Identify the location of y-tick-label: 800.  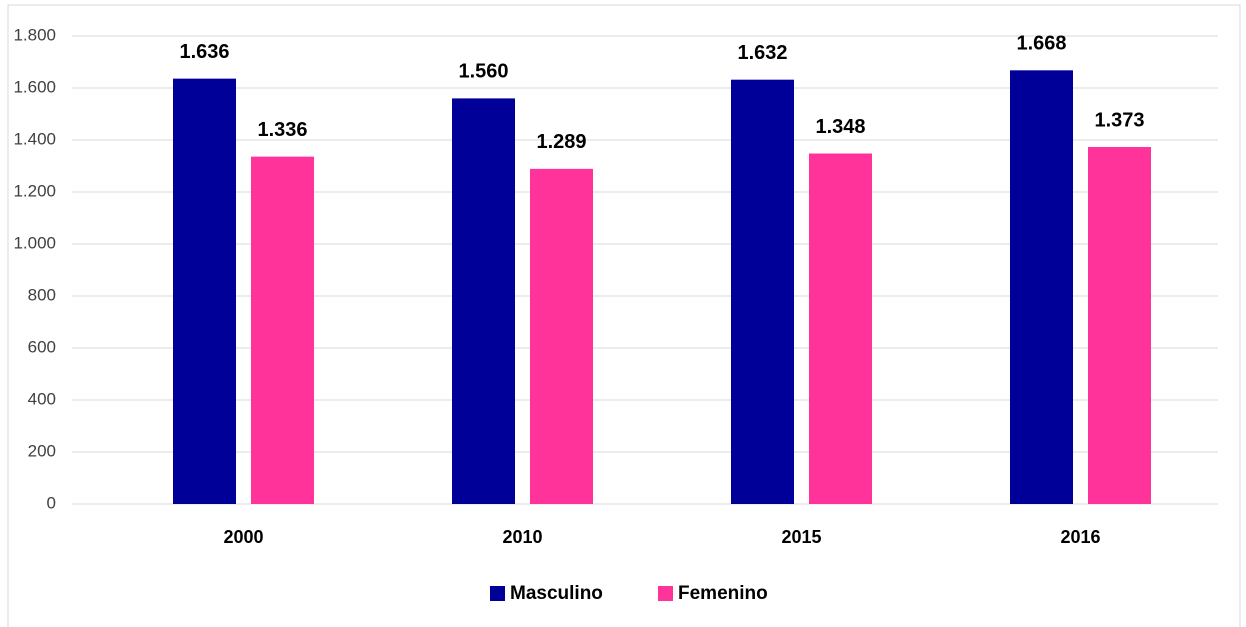
(42, 294).